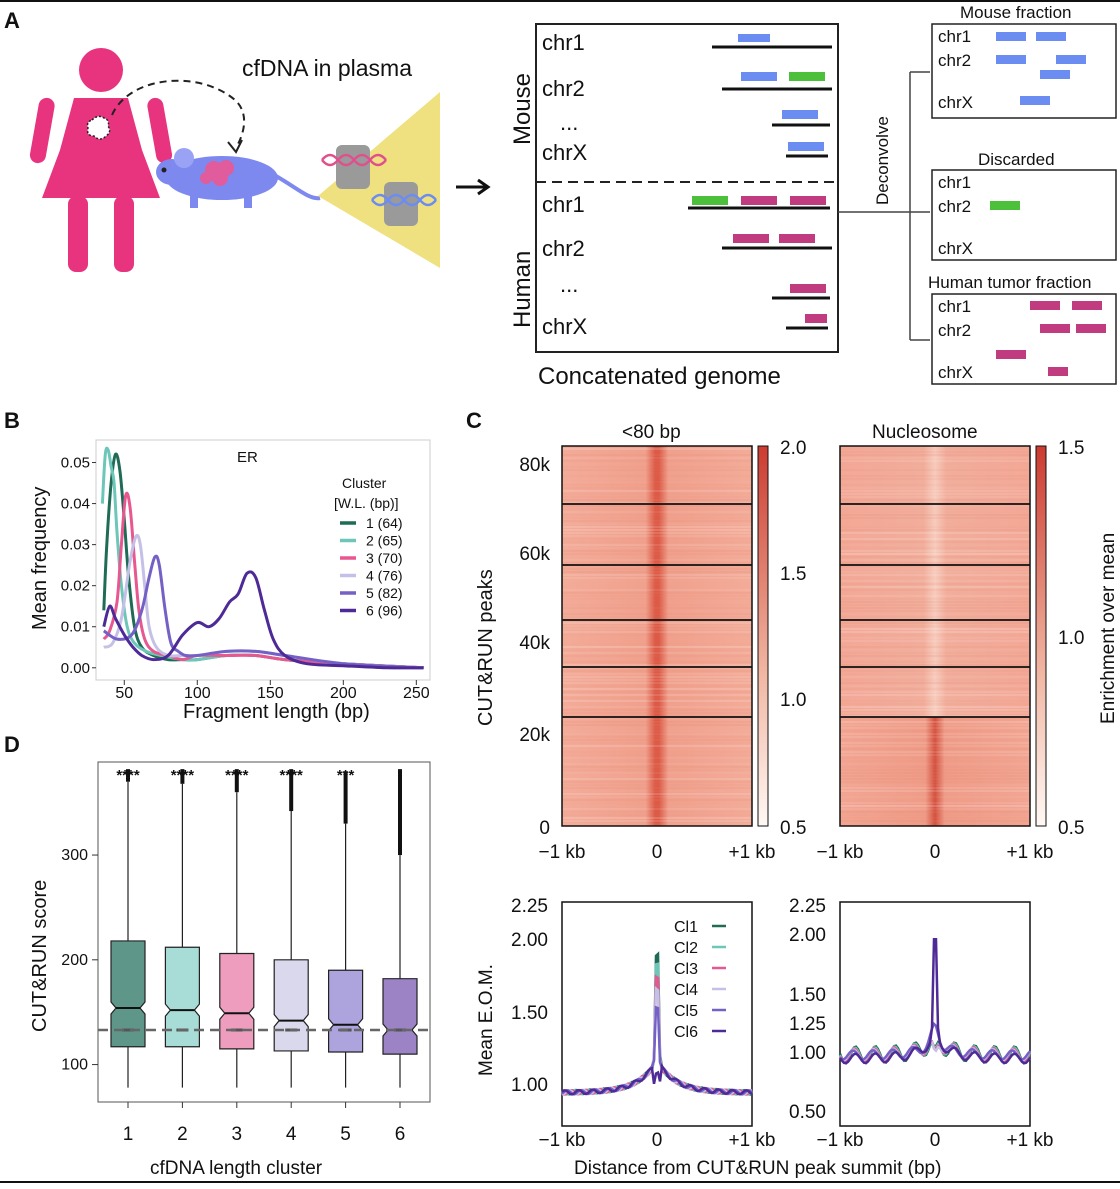 The image size is (1120, 1189). I want to click on svg-text: 1.50, so click(529, 1013).